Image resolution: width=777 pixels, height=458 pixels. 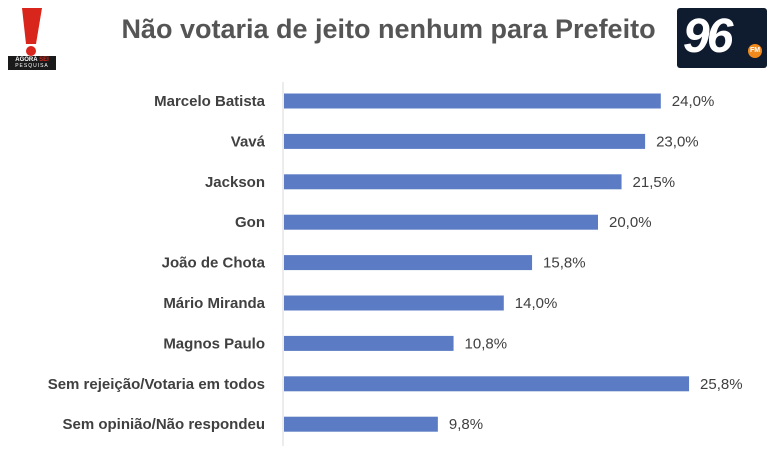 What do you see at coordinates (248, 141) in the screenshot?
I see `category-label: Vavá` at bounding box center [248, 141].